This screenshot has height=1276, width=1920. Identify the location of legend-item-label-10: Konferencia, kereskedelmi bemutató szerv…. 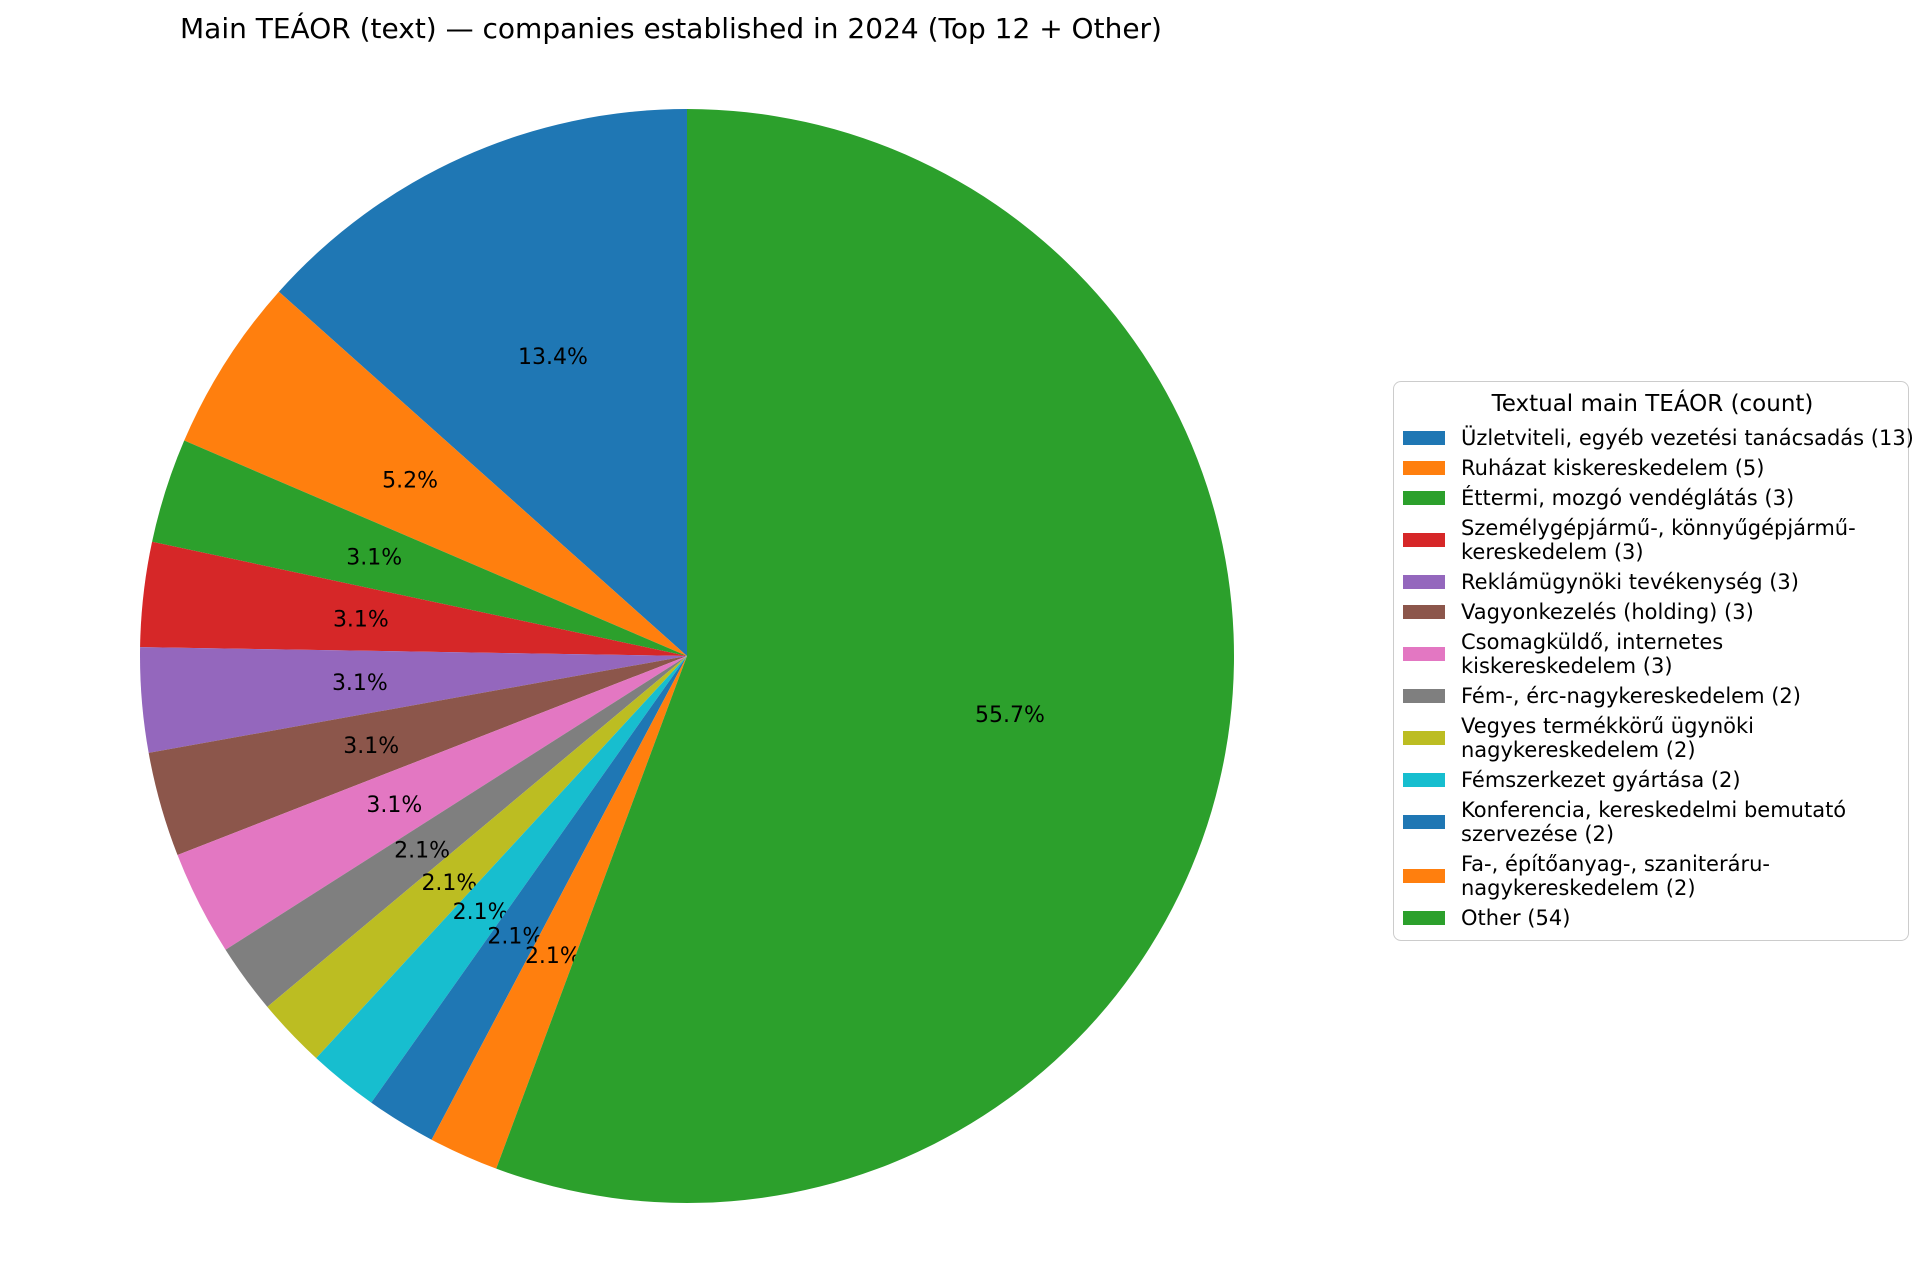
(1654, 822).